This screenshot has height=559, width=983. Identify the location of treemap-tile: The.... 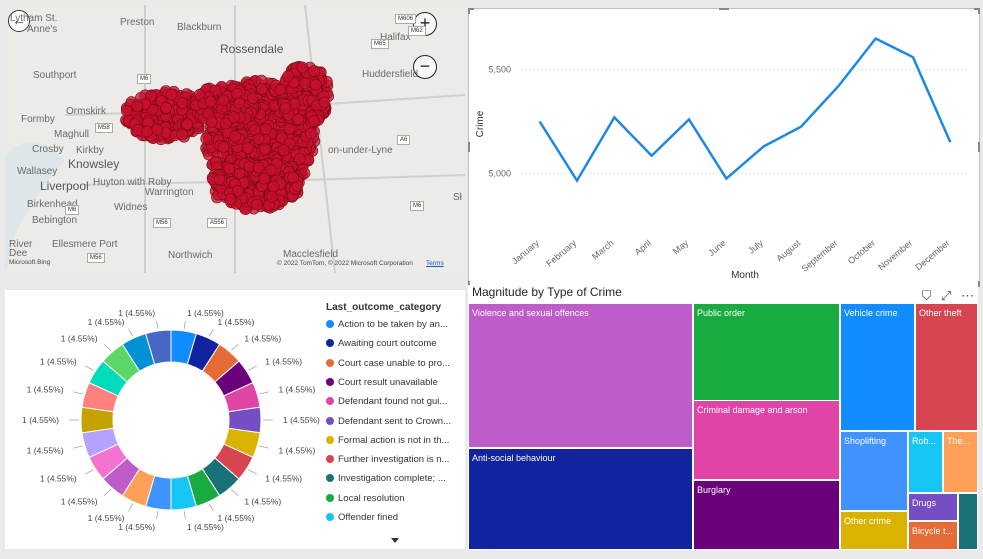
(960, 462).